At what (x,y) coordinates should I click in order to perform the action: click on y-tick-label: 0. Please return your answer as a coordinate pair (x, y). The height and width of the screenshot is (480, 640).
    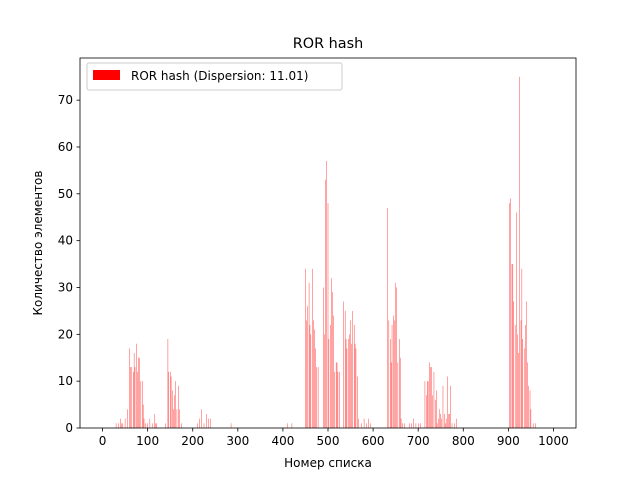
    Looking at the image, I should click on (69, 428).